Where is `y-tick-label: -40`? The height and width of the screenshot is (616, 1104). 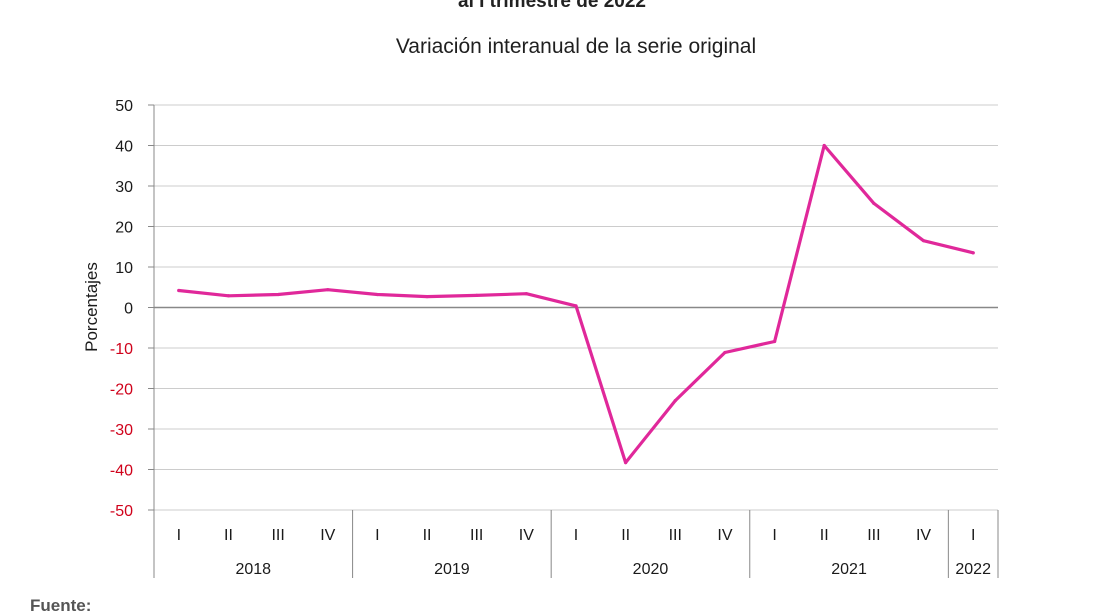
y-tick-label: -40 is located at coordinates (121, 471).